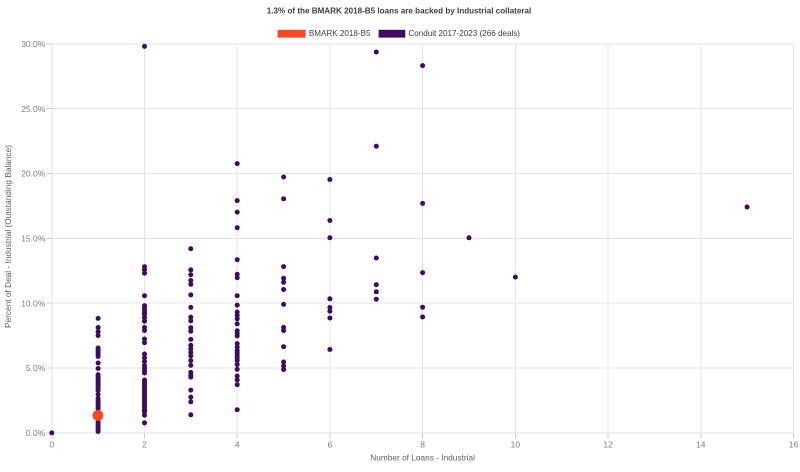 This screenshot has height=472, width=800. Describe the element at coordinates (33, 239) in the screenshot. I see `svg-text: 15.0%` at that location.